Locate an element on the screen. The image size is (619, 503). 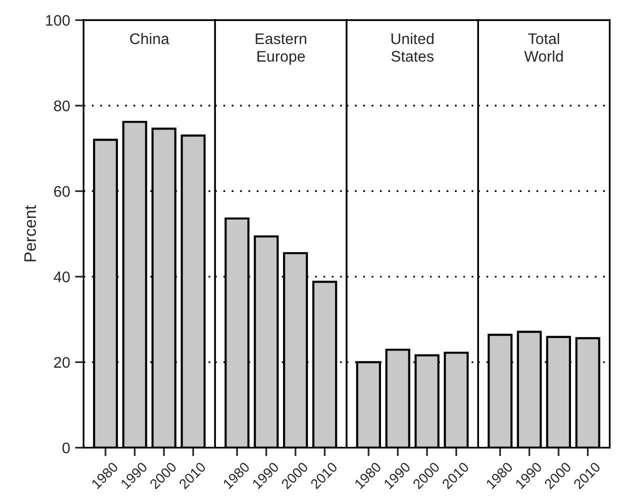
y-tick-label: 40 is located at coordinates (62, 277).